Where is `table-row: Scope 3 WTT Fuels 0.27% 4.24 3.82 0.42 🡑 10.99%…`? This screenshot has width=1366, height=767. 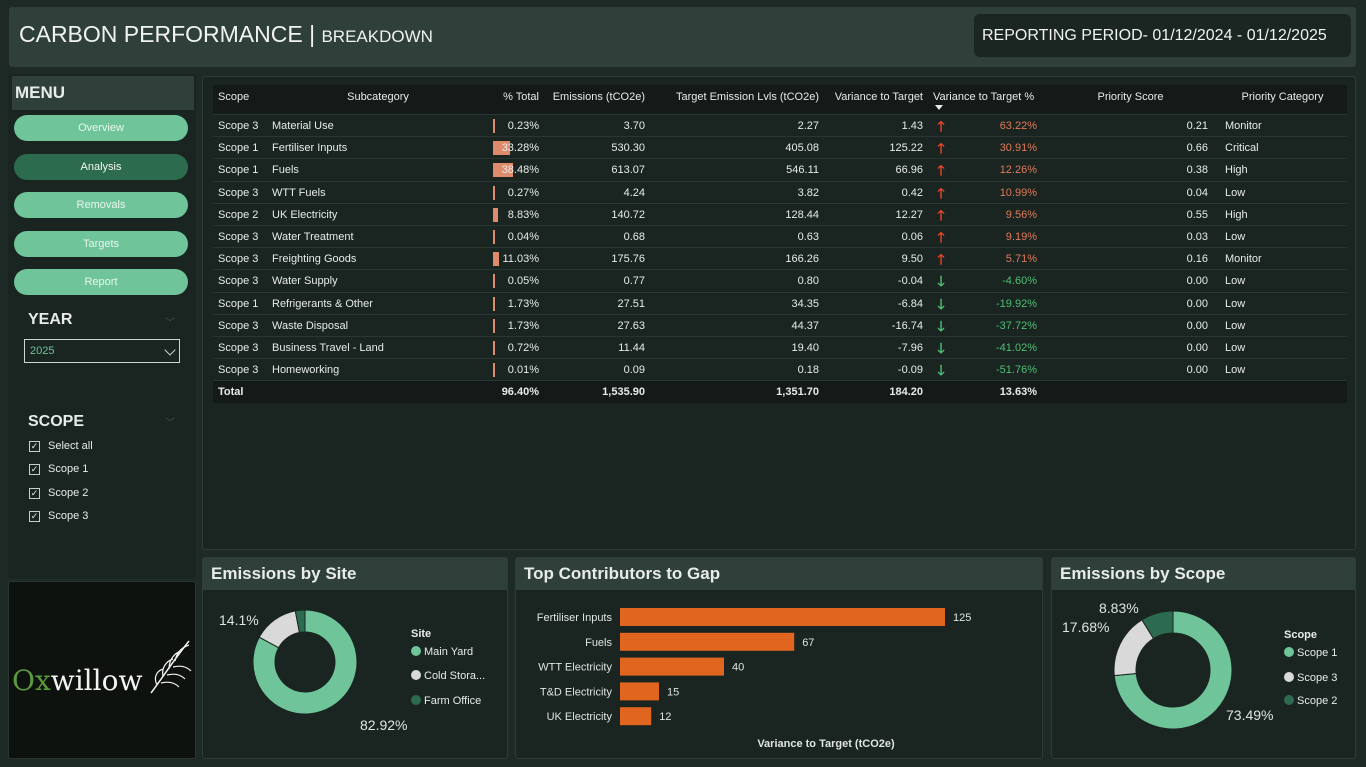 table-row: Scope 3 WTT Fuels 0.27% 4.24 3.82 0.42 🡑 10.99%… is located at coordinates (780, 193).